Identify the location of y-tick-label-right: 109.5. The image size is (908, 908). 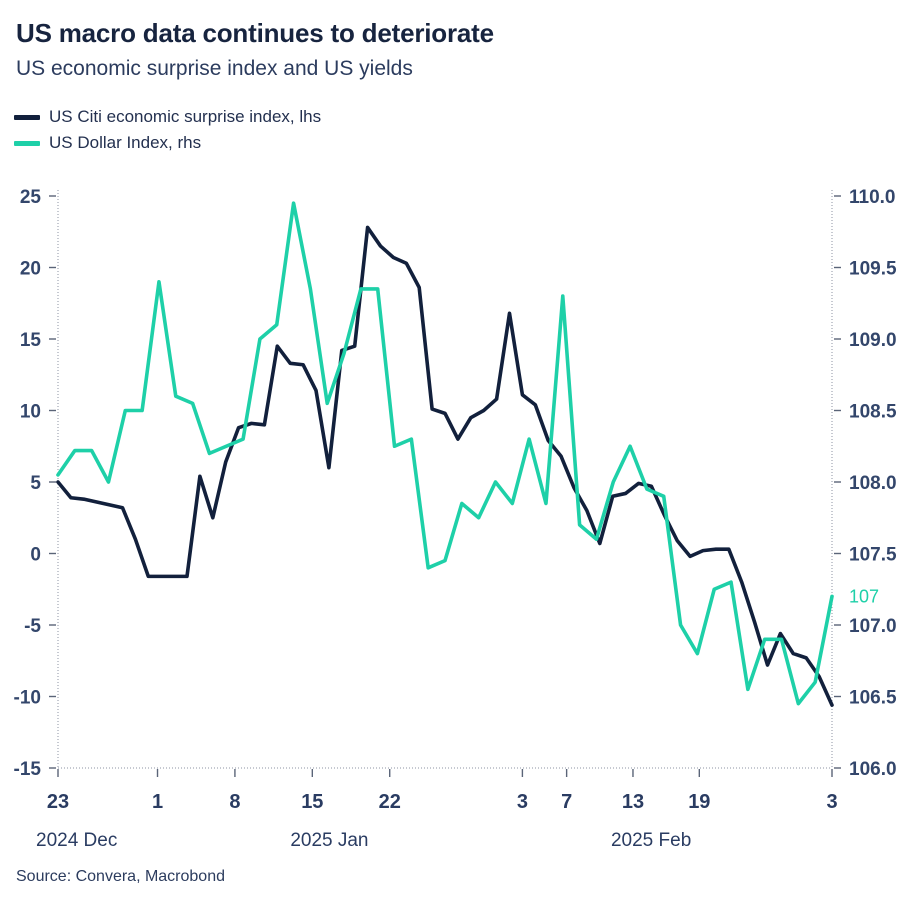
(873, 269).